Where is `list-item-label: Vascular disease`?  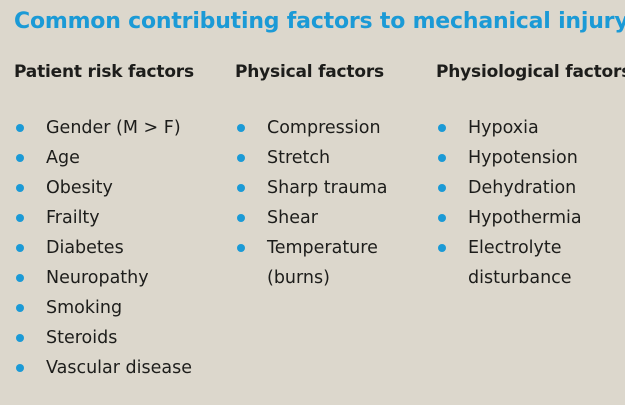 list-item-label: Vascular disease is located at coordinates (119, 368).